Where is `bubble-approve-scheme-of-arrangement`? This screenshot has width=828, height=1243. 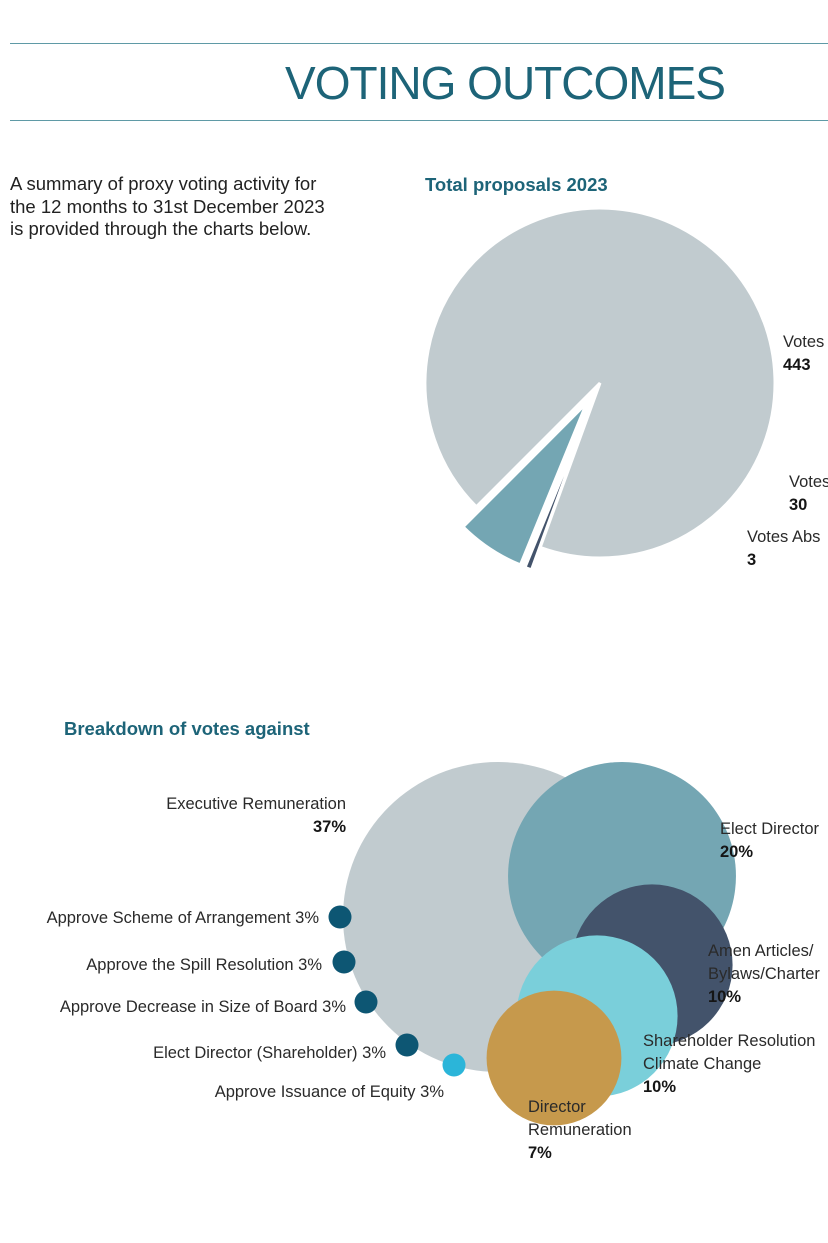
bubble-approve-scheme-of-arrangement is located at coordinates (340, 917).